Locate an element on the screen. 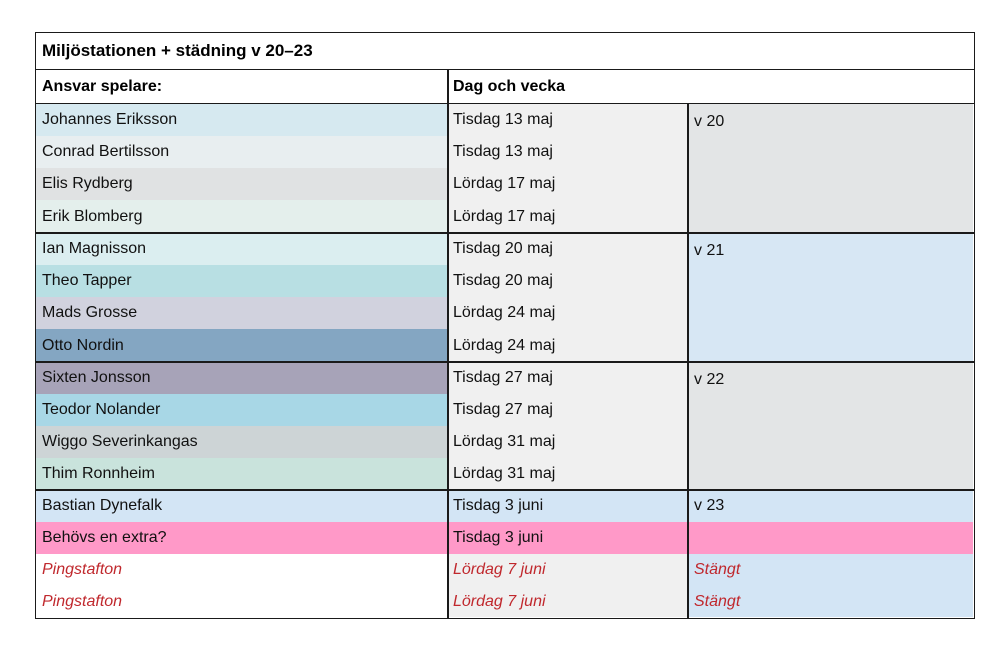 This screenshot has width=1000, height=649. player-name-cell: Thim Ronnheim is located at coordinates (241, 474).